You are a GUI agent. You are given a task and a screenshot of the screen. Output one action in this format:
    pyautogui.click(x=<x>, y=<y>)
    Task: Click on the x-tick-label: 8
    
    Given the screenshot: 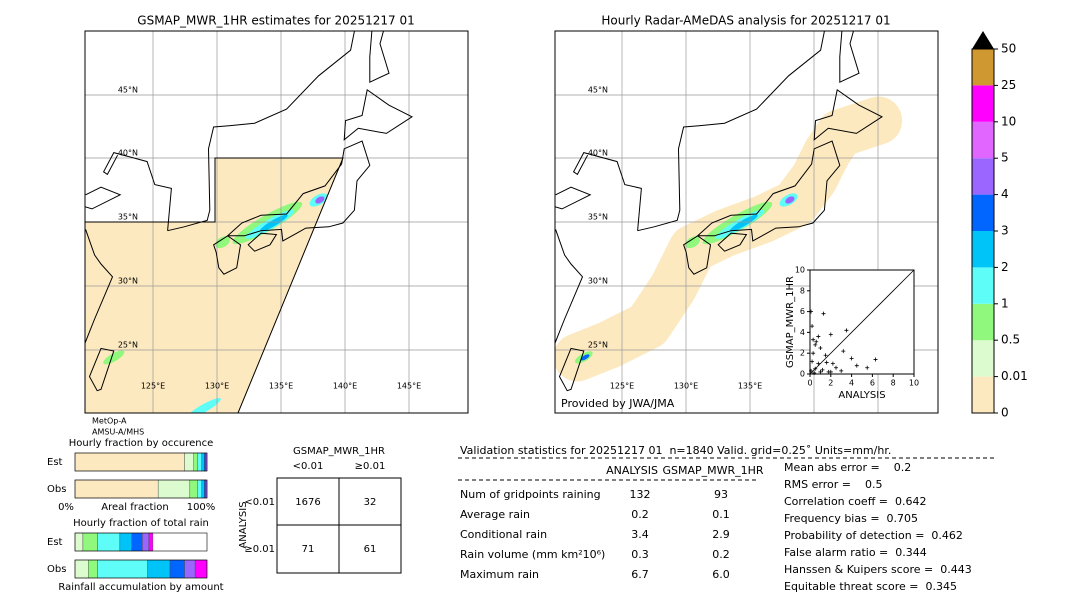 What is the action you would take?
    pyautogui.click(x=893, y=383)
    